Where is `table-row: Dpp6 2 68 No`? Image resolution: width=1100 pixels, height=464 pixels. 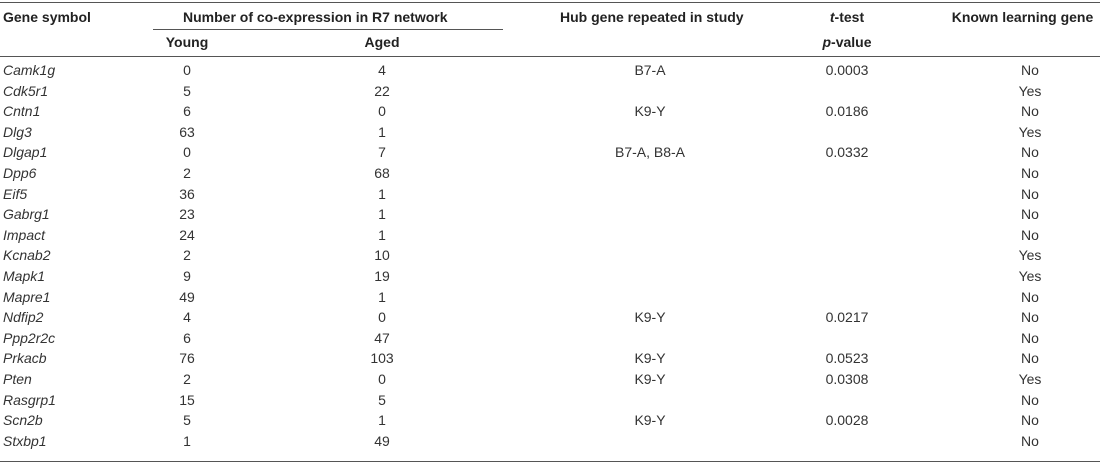 table-row: Dpp6 2 68 No is located at coordinates (550, 173).